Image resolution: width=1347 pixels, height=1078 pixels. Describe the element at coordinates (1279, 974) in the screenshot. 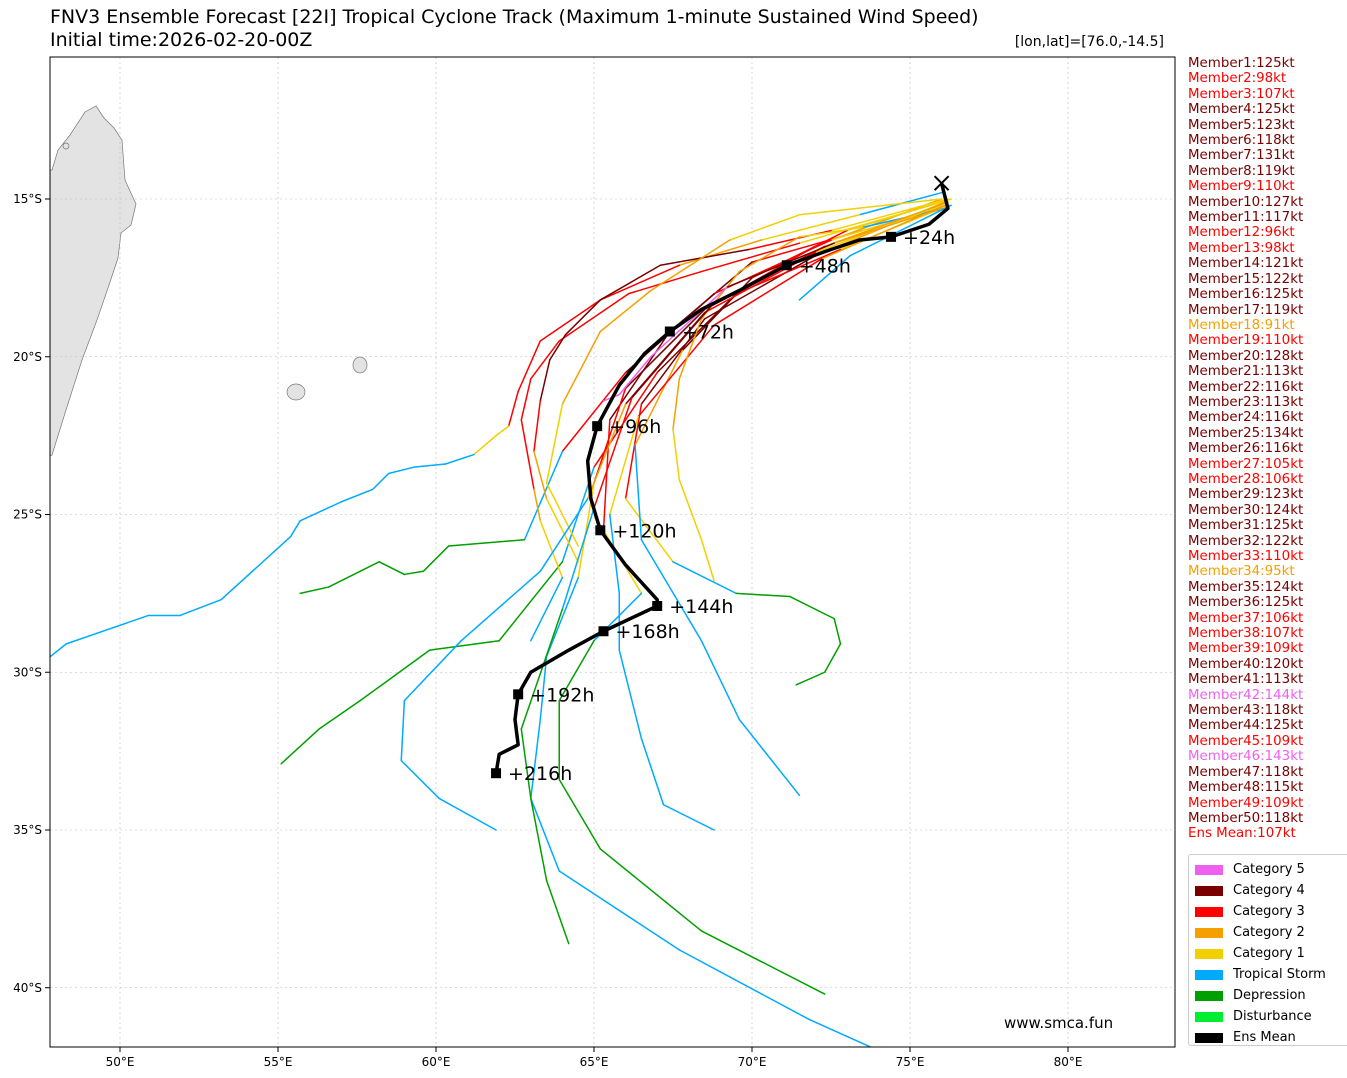

I see `legend-label: Tropical Storm` at that location.